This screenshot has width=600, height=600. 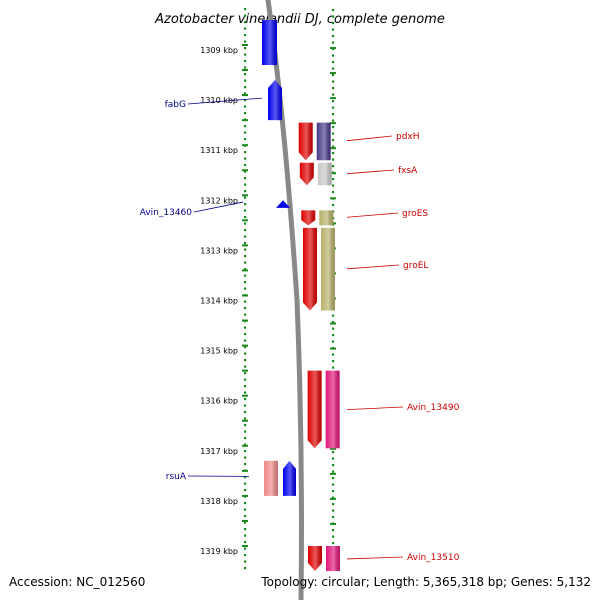 What do you see at coordinates (219, 501) in the screenshot?
I see `ruler-tick-label: 1318 kbp` at bounding box center [219, 501].